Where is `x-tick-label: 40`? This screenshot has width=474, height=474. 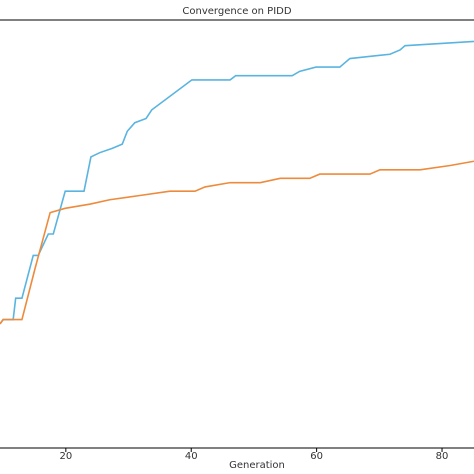 x-tick-label: 40 is located at coordinates (191, 456).